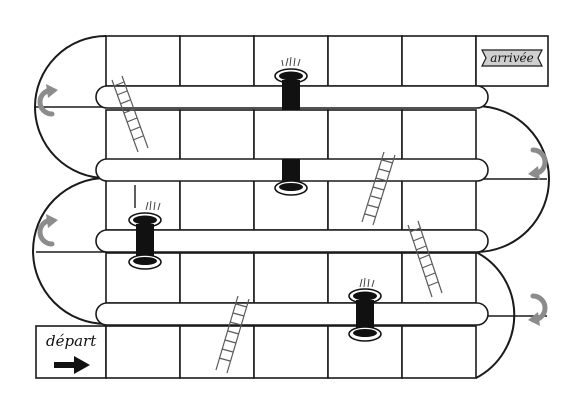  I want to click on right-turn-edge-upper, so click(512, 179).